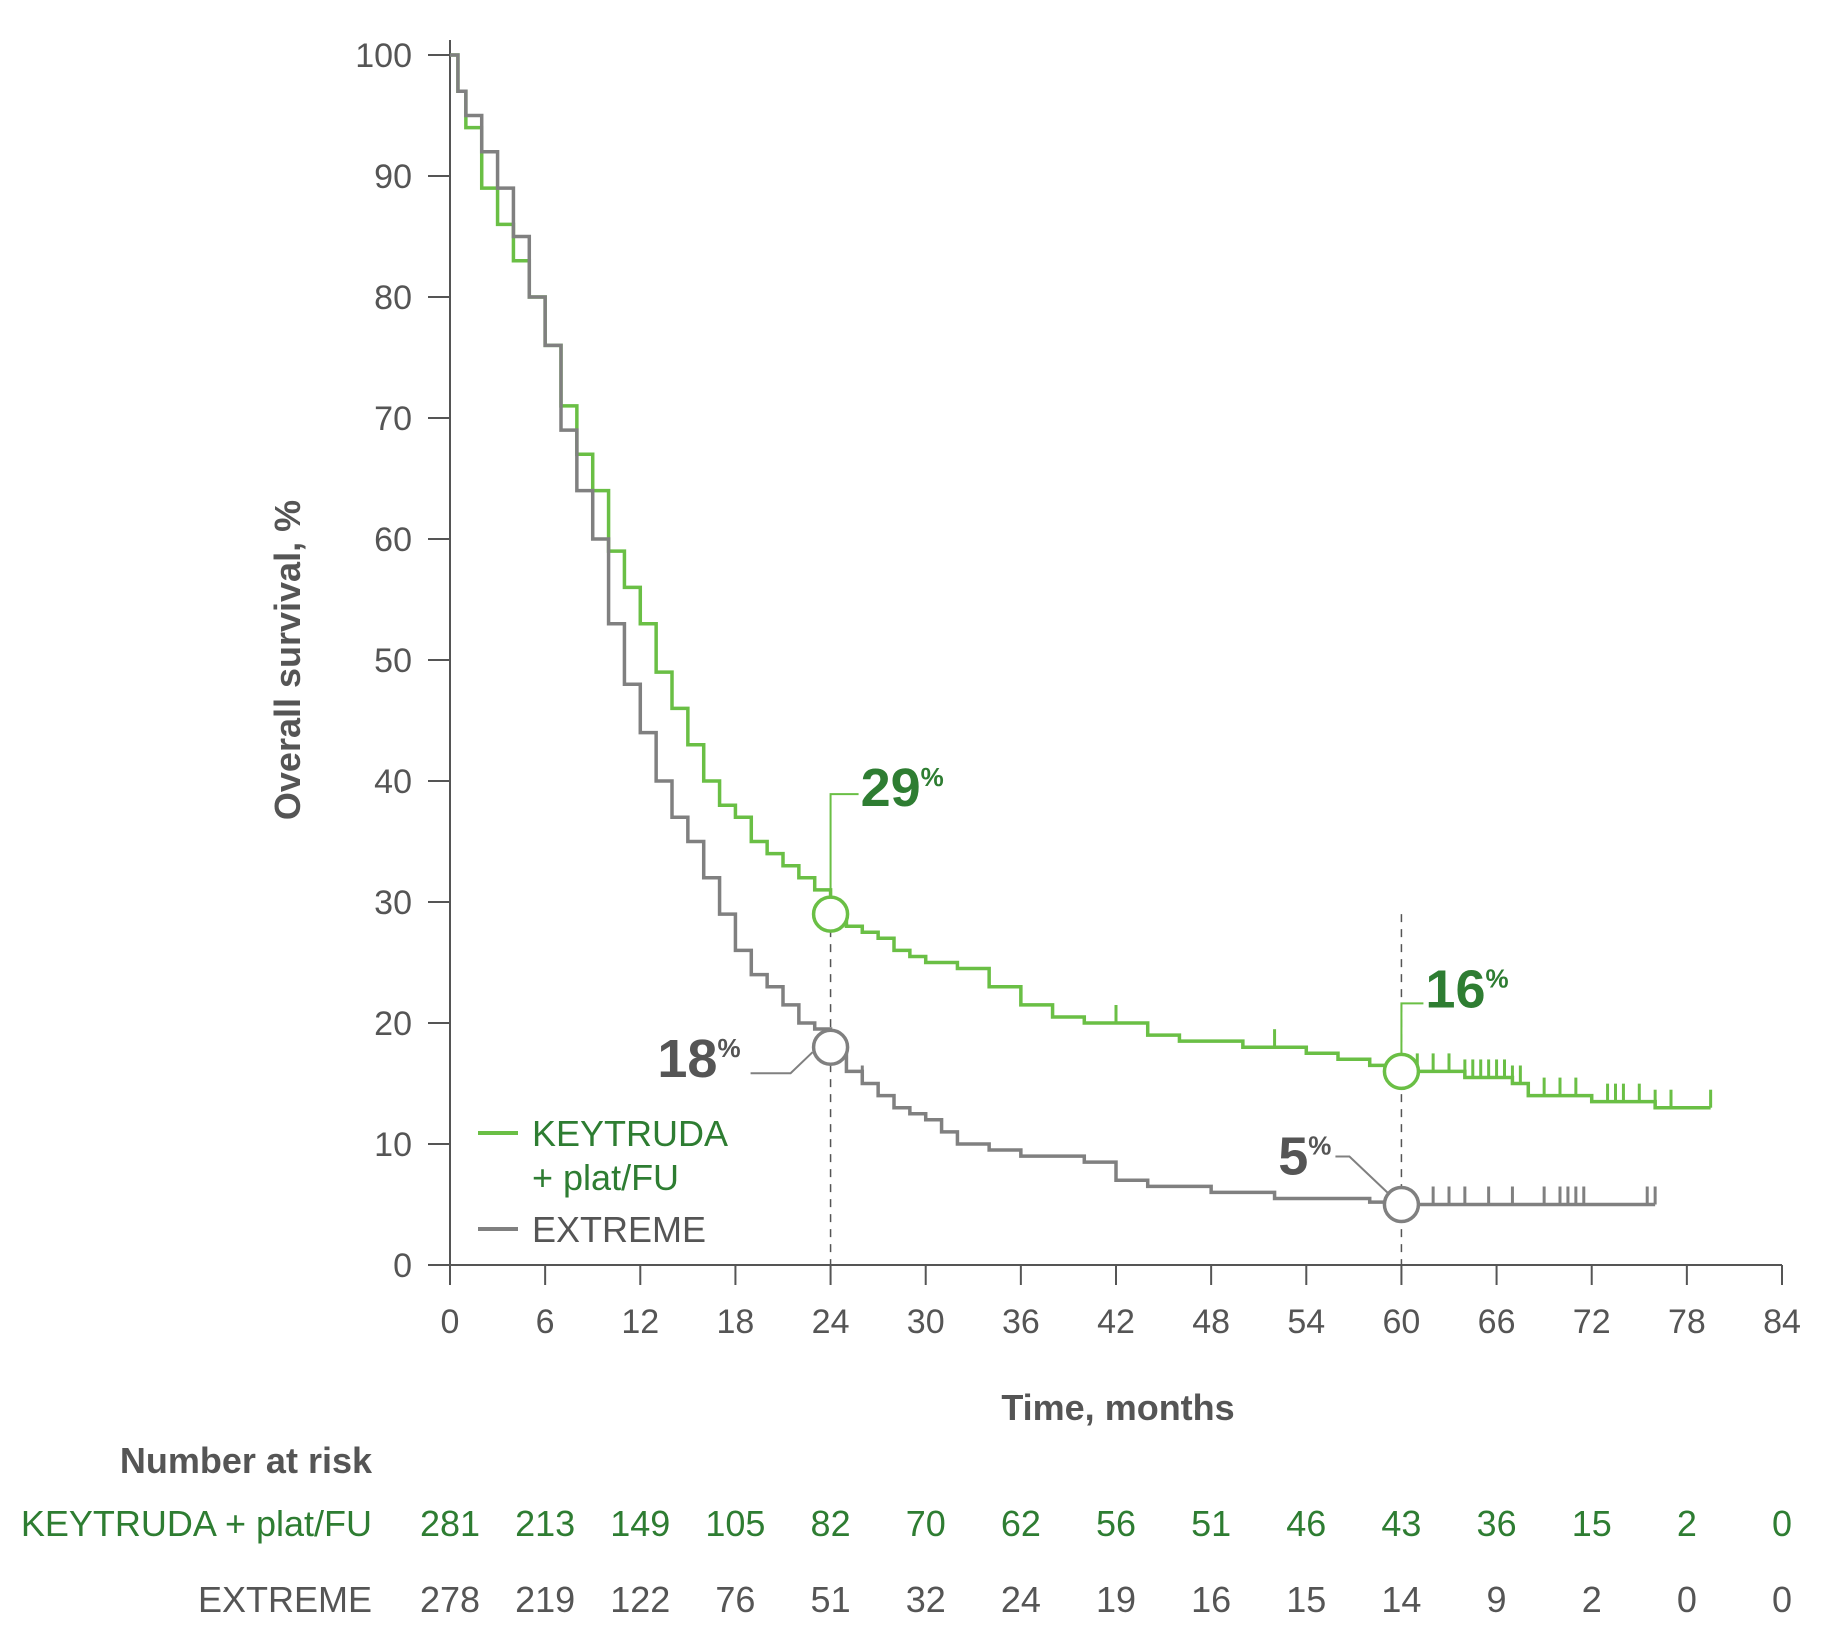 The image size is (1838, 1650). Describe the element at coordinates (1116, 1523) in the screenshot. I see `risk-value-0-7: 56` at that location.